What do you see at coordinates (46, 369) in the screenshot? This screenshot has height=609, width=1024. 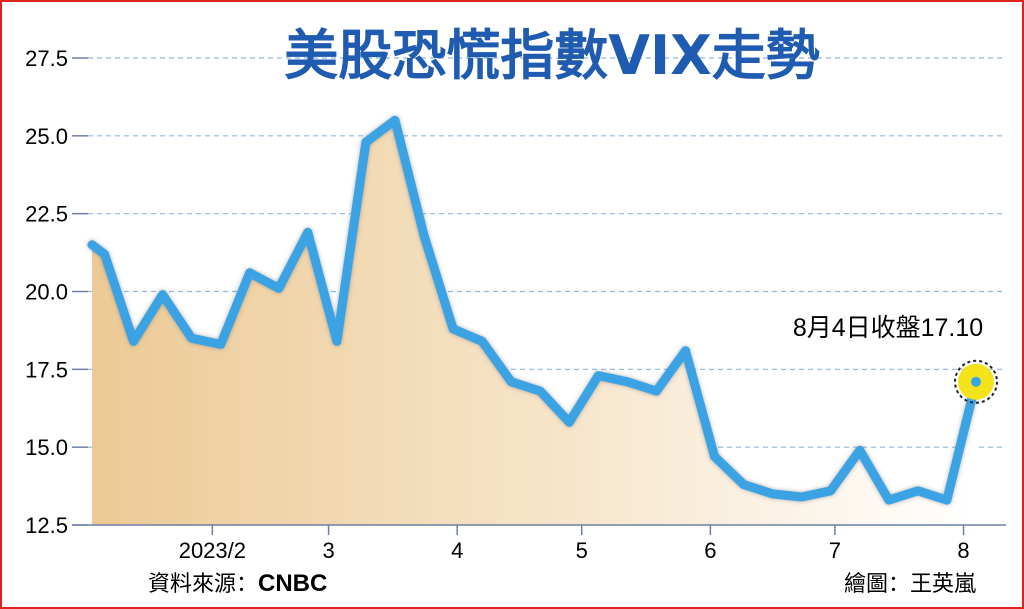 I see `y-tick-label: 17.5` at bounding box center [46, 369].